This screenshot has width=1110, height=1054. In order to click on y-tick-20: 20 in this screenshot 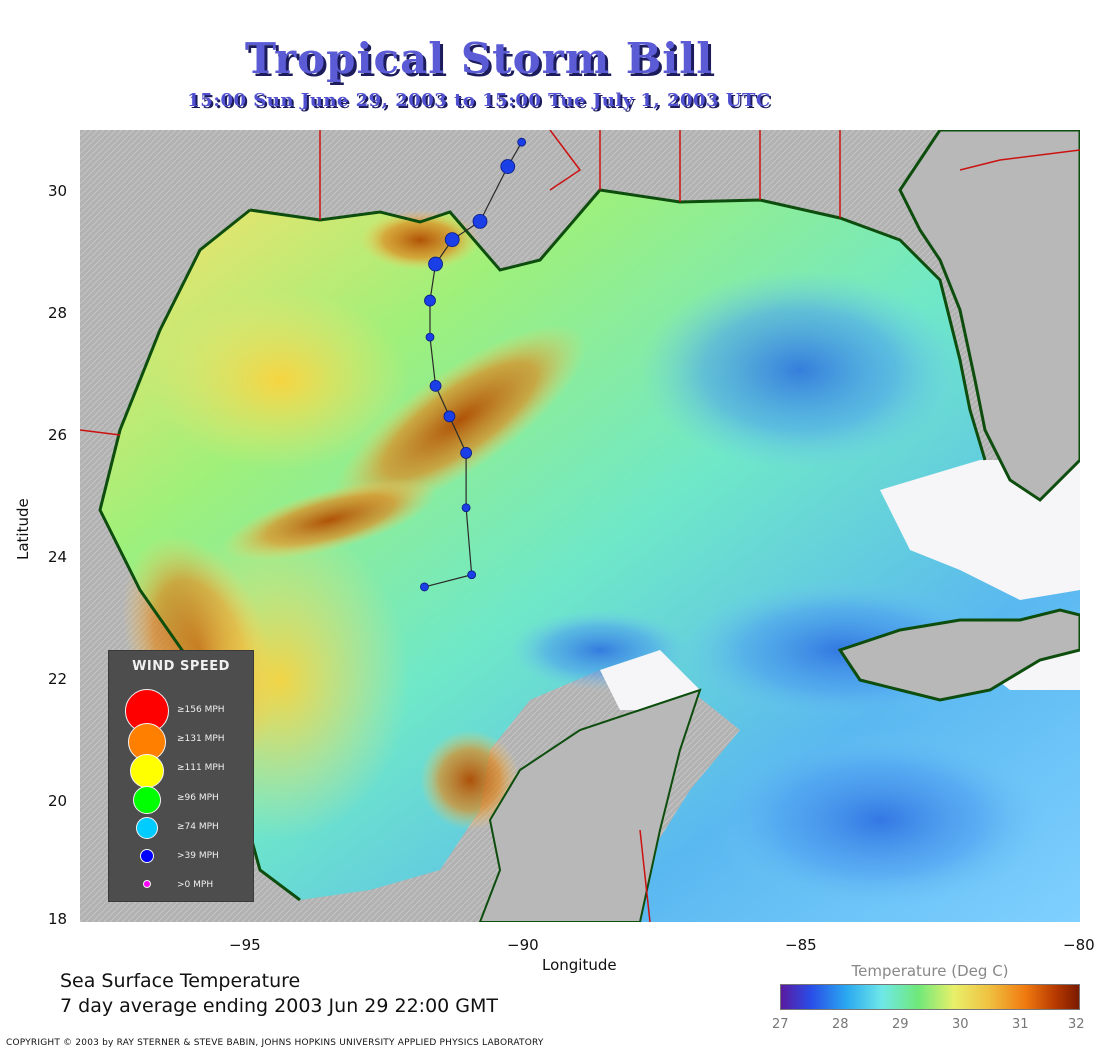, I will do `click(58, 801)`.